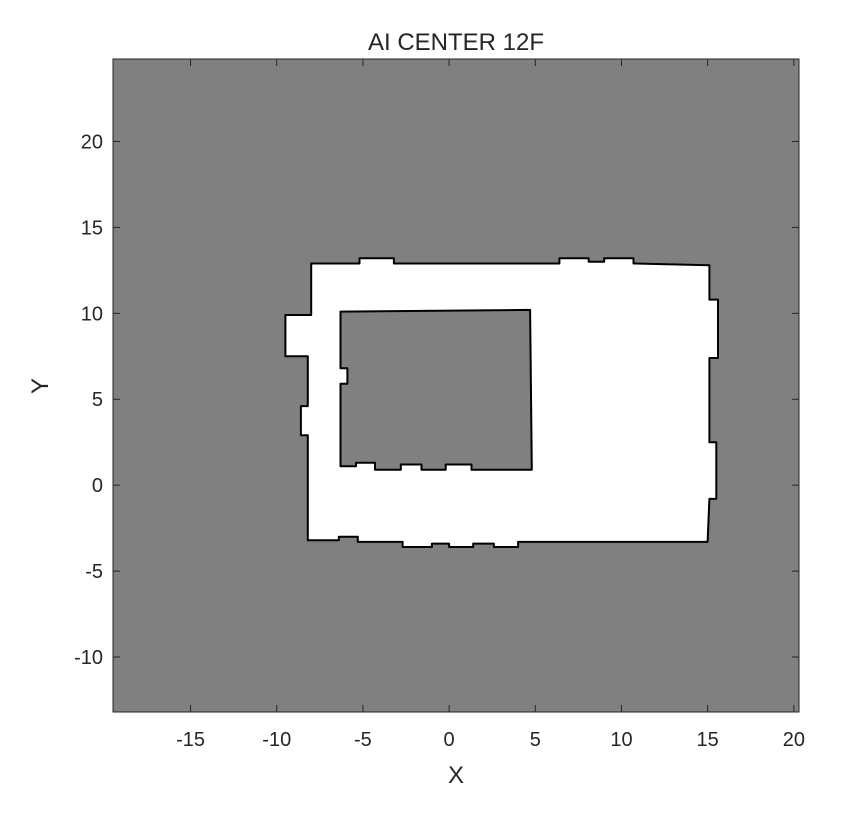 This screenshot has height=821, width=857. What do you see at coordinates (456, 775) in the screenshot?
I see `x-axis-label: X` at bounding box center [456, 775].